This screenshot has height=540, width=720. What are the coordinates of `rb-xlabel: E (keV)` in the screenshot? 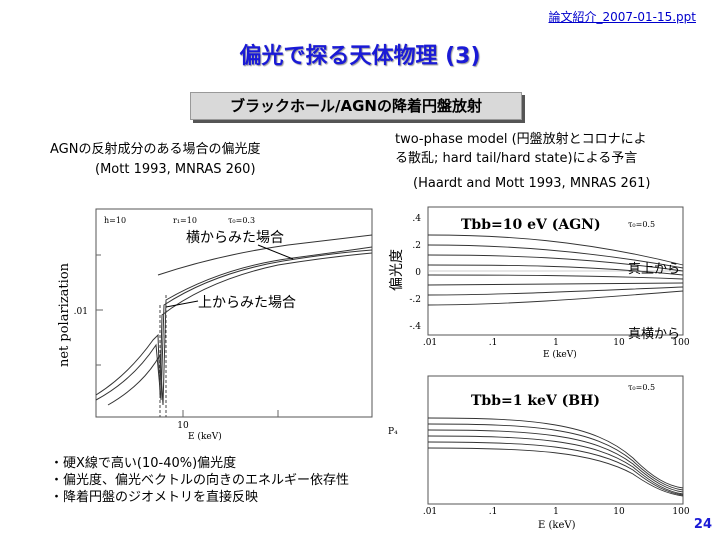 It's located at (557, 525).